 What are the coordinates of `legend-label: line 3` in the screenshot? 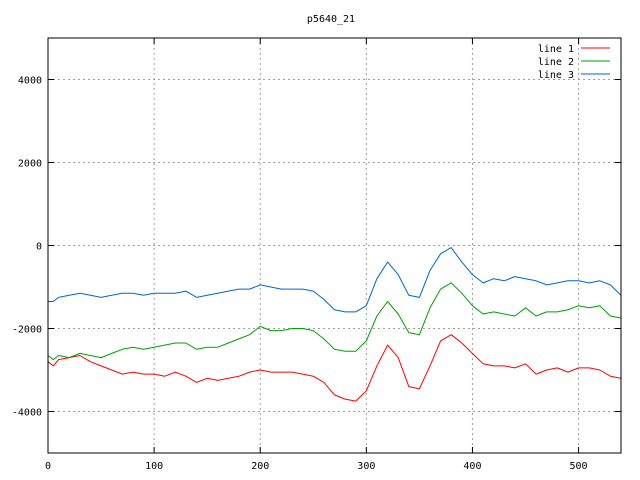 It's located at (556, 75).